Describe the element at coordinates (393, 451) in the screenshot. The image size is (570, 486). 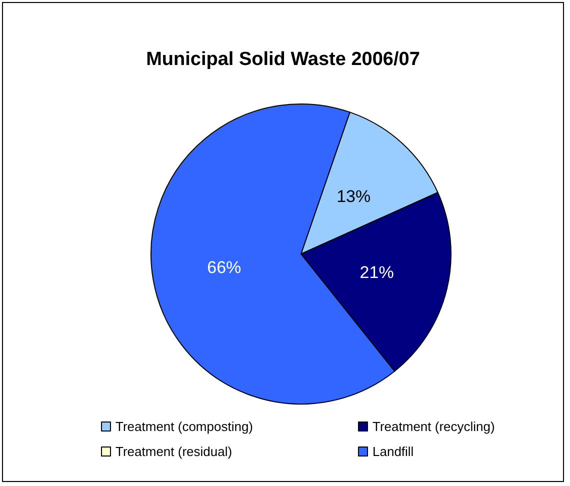
I see `legend-label: Landfill` at that location.